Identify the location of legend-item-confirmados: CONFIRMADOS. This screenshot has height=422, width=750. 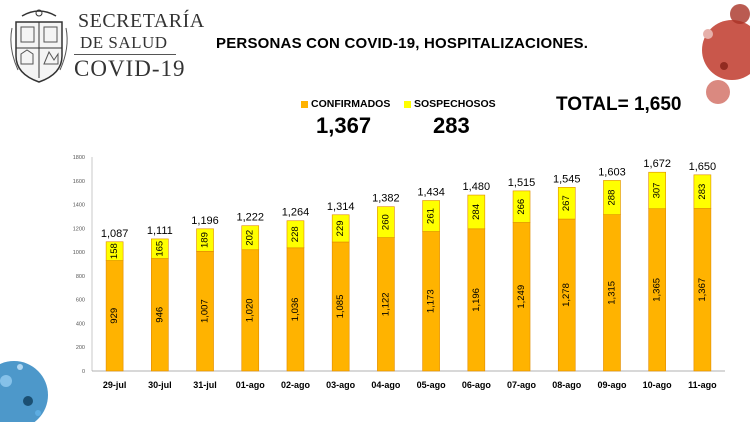
(345, 104).